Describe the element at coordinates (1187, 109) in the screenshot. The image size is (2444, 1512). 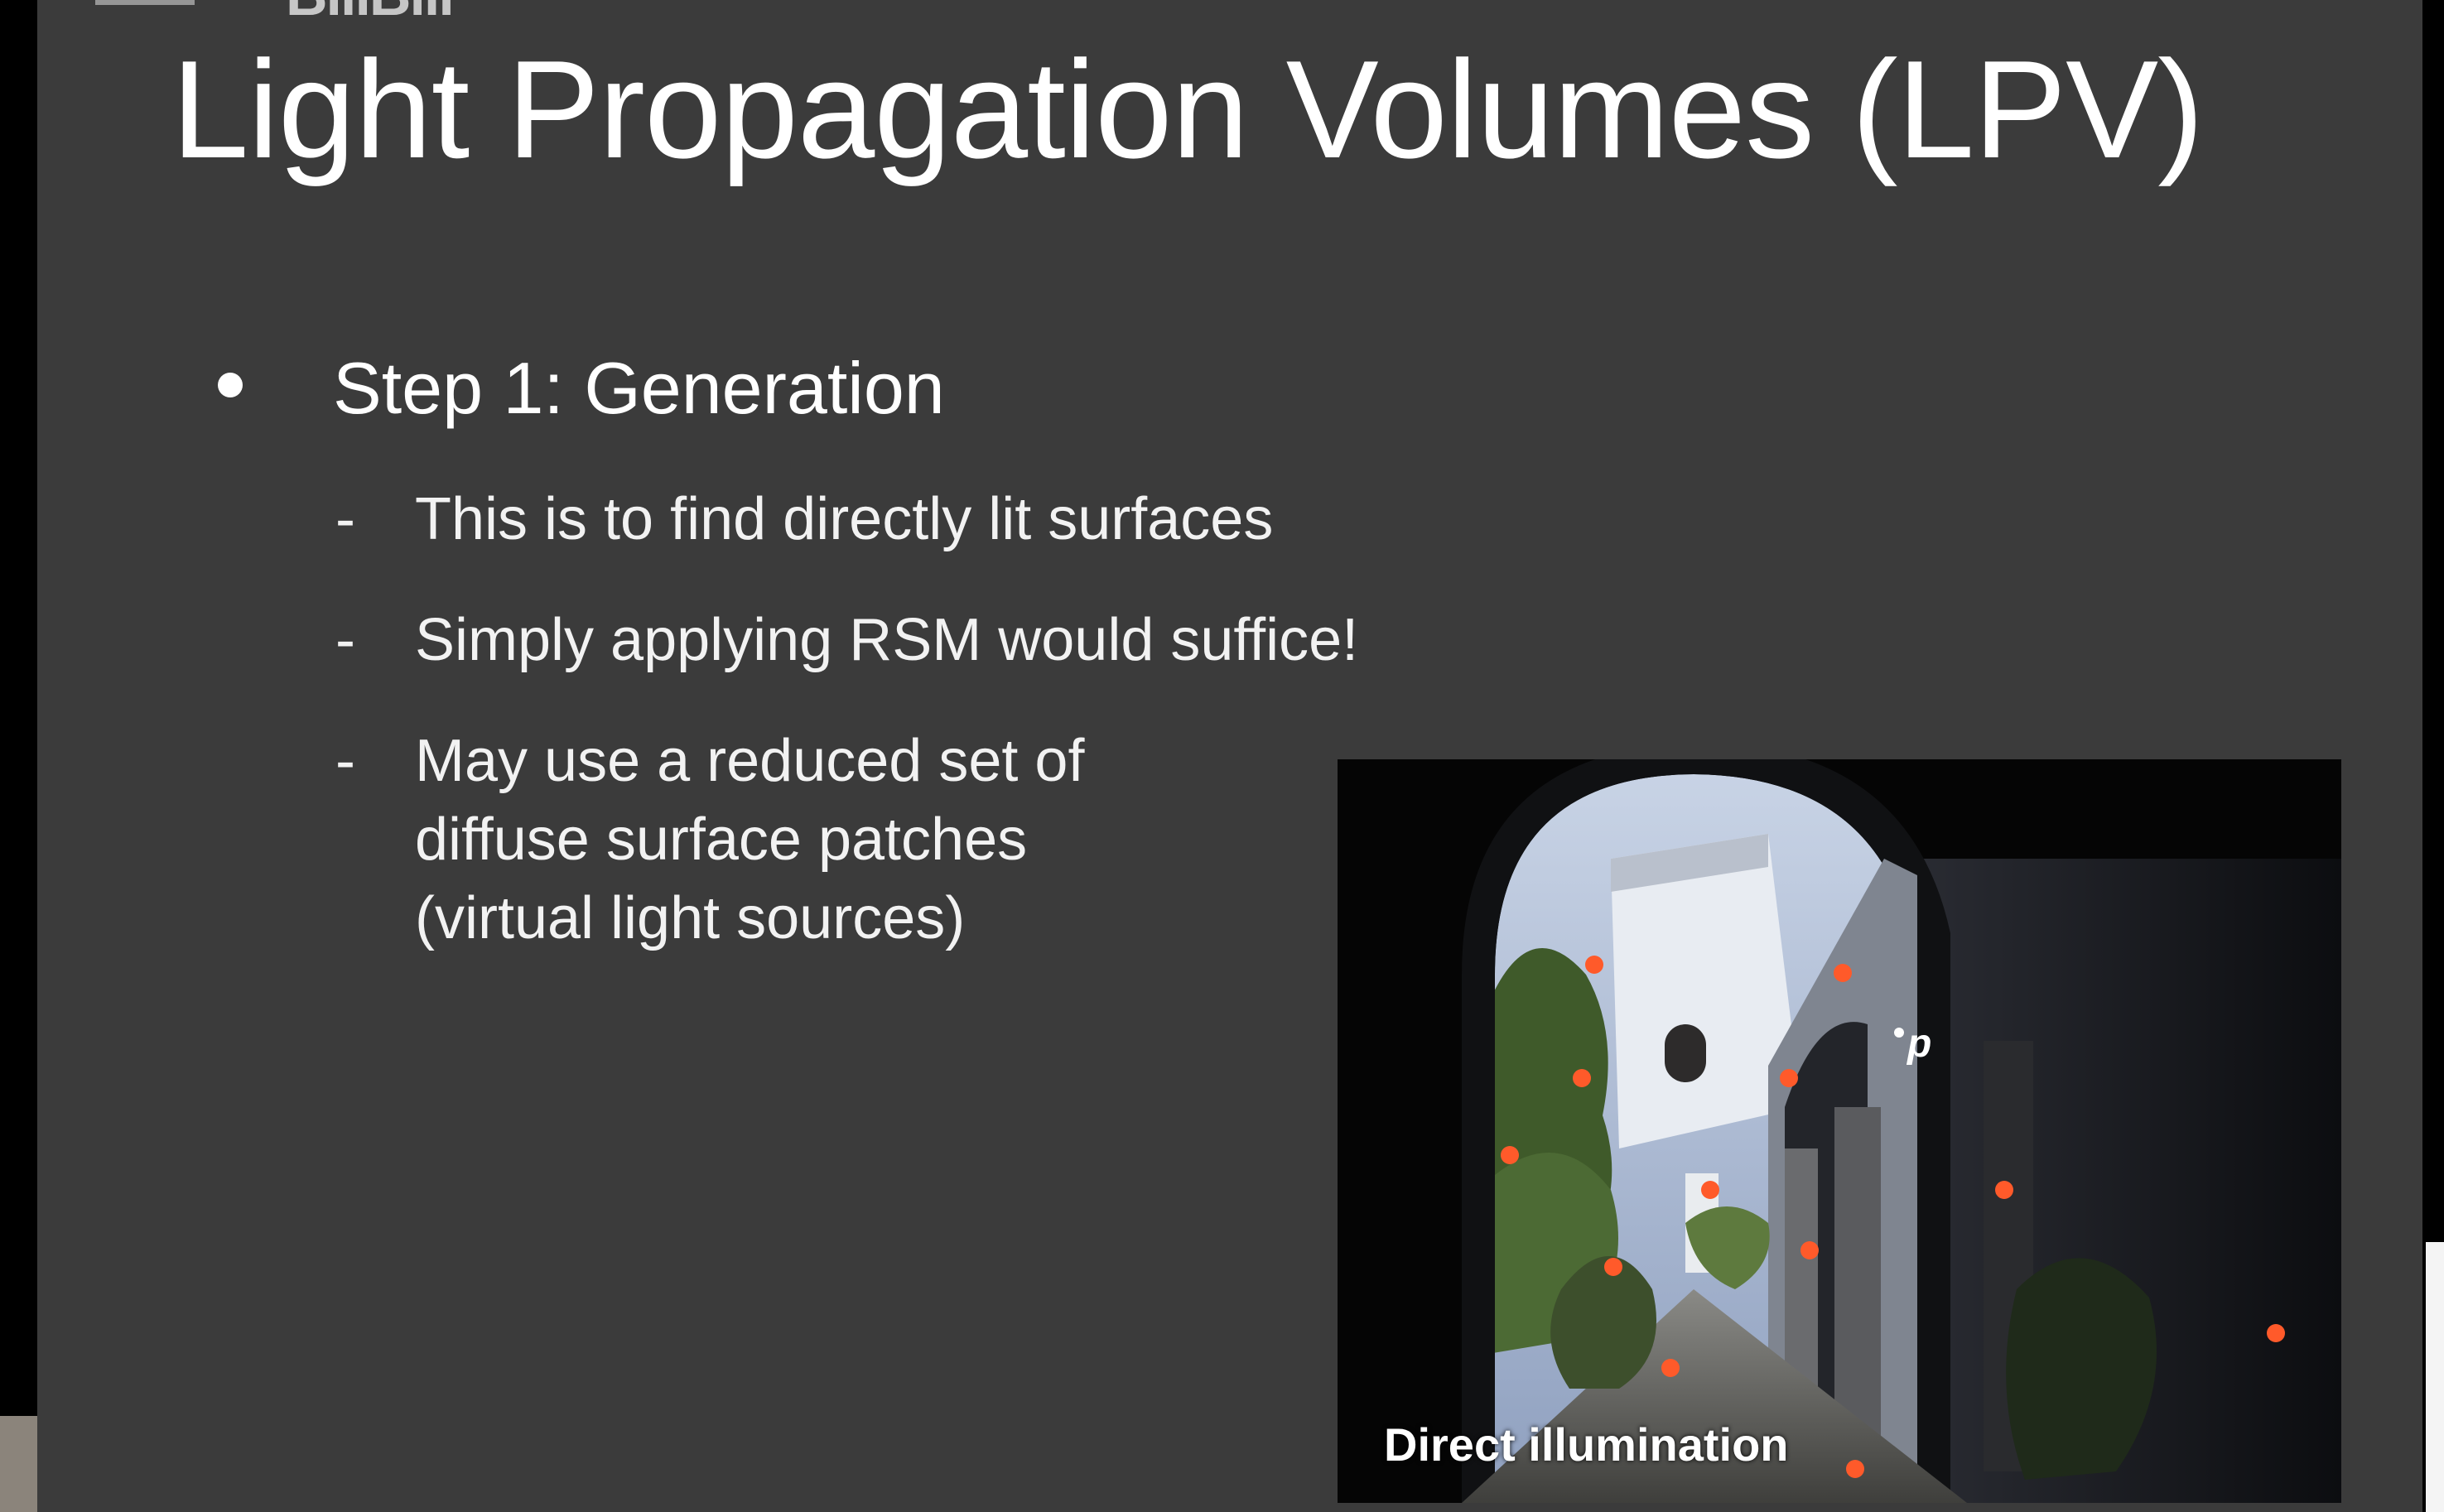
I see `slide-title: Light Propagation Volumes (LPV)` at that location.